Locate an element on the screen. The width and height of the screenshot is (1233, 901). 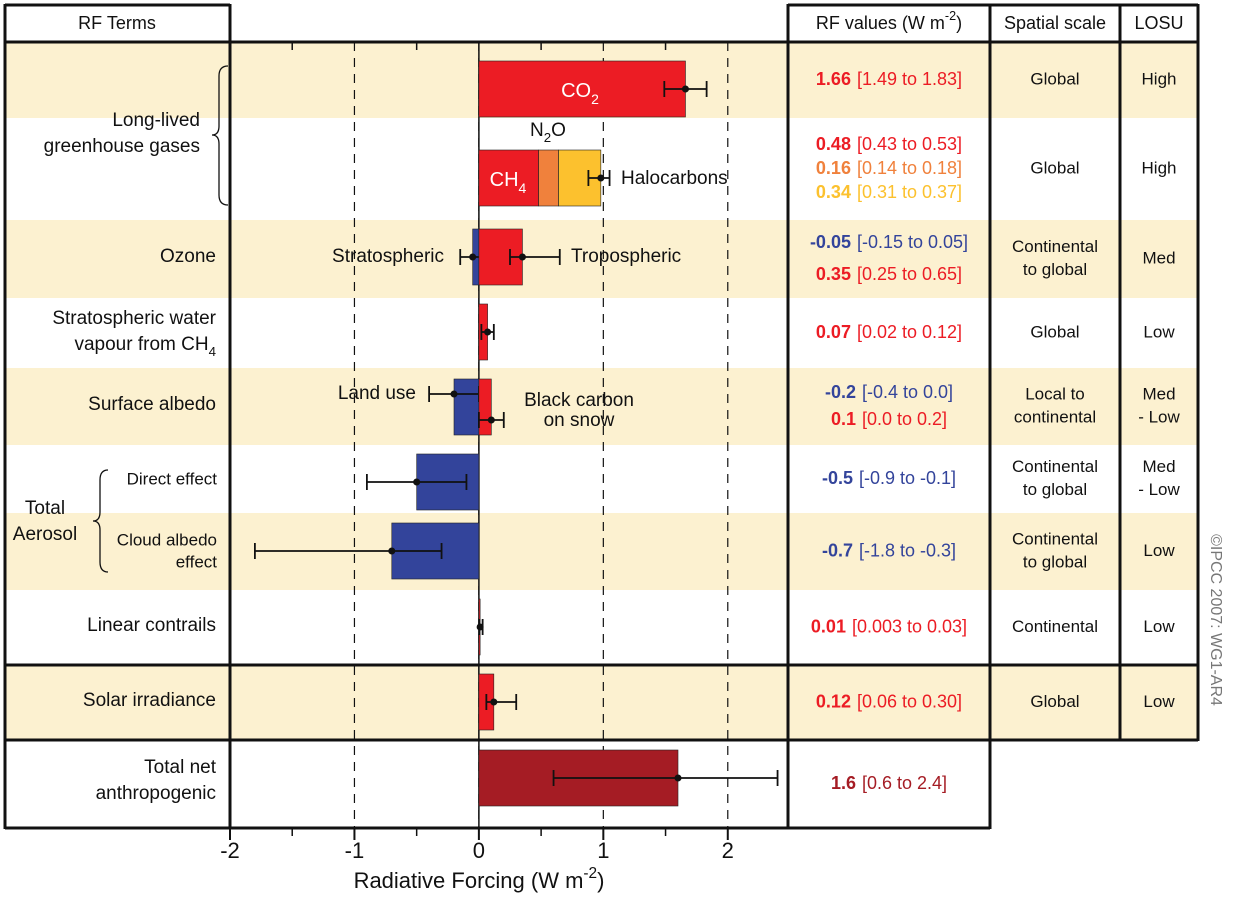
rf-value-range: [0.25 to 0.65] is located at coordinates (909, 274).